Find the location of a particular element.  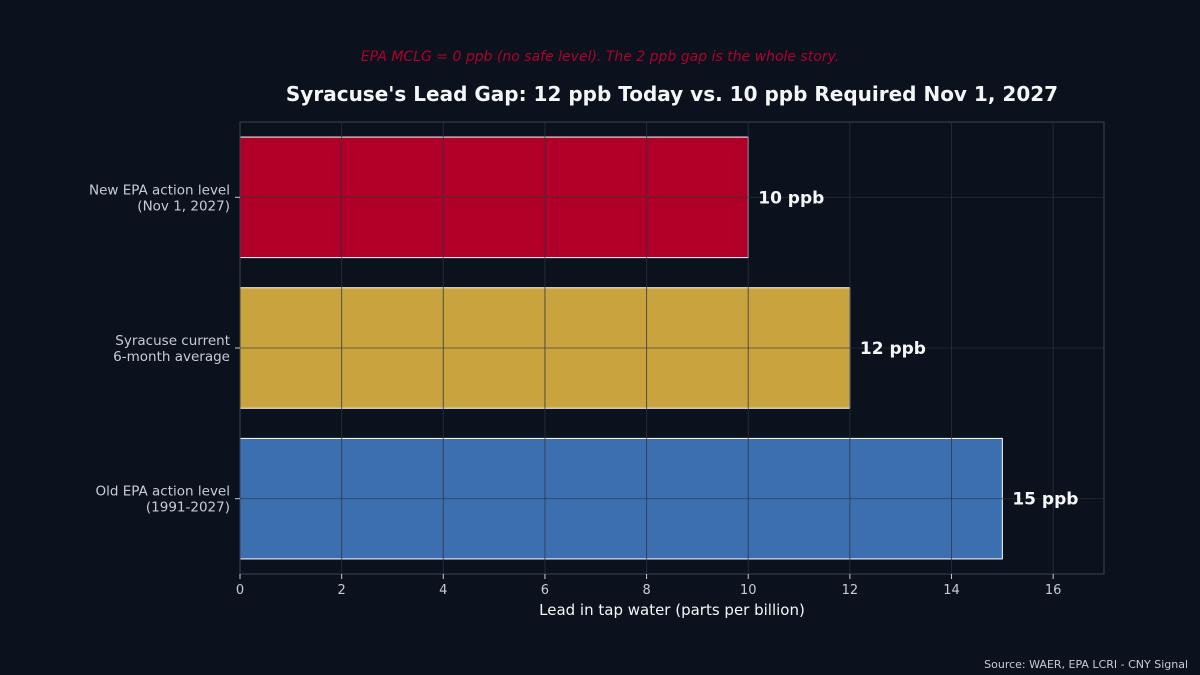

x-axis-label: Lead in tap water (parts per billion) is located at coordinates (672, 610).